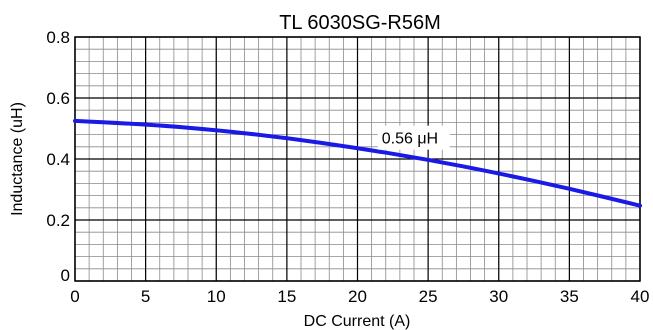 This screenshot has height=330, width=653. I want to click on x-tick-label: 0, so click(74, 296).